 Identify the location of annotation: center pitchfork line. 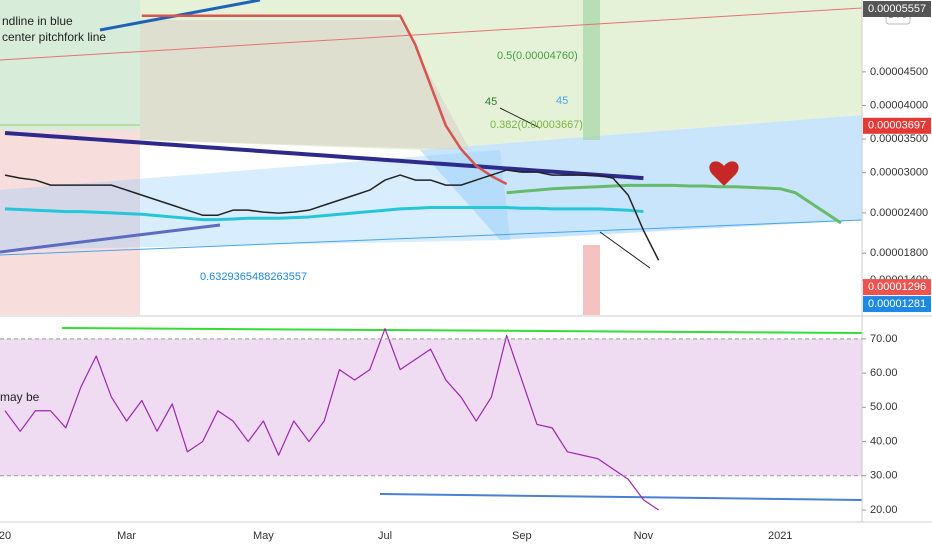
(54, 37).